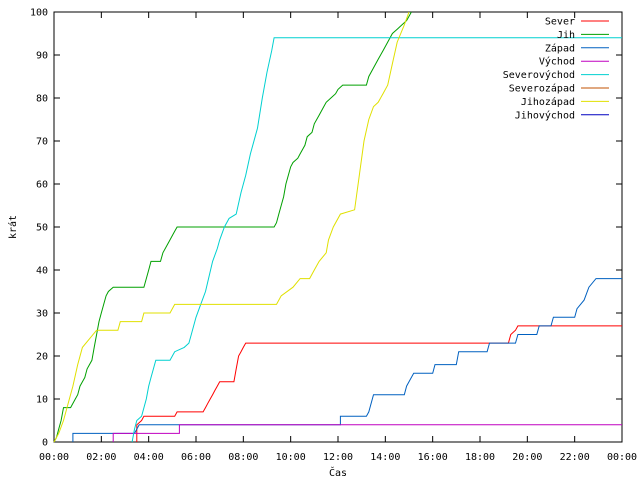 The image size is (640, 480). I want to click on series-line-vychod, so click(367, 433).